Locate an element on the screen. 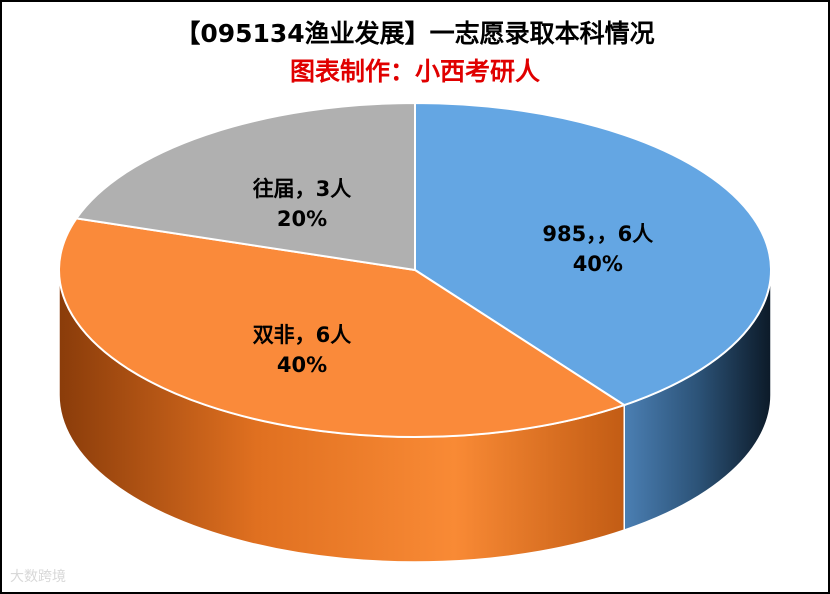 This screenshot has width=830, height=594. slice-label-1: 985，，6人 is located at coordinates (597, 234).